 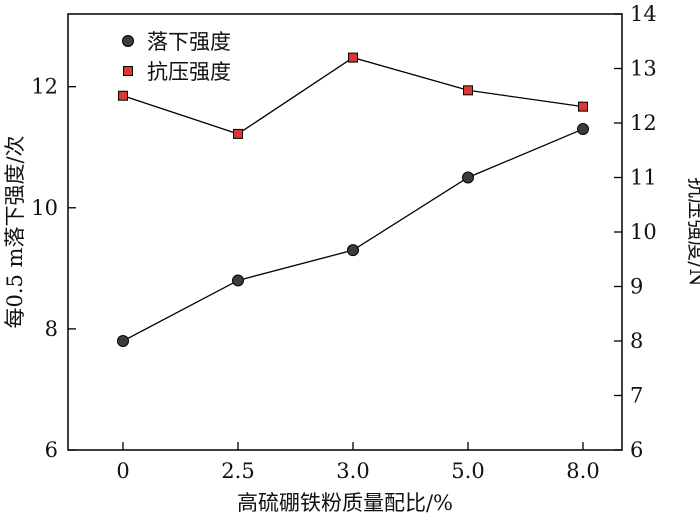 What do you see at coordinates (345, 503) in the screenshot?
I see `x-axis-title: 高硫硼铁粉质量配比/%` at bounding box center [345, 503].